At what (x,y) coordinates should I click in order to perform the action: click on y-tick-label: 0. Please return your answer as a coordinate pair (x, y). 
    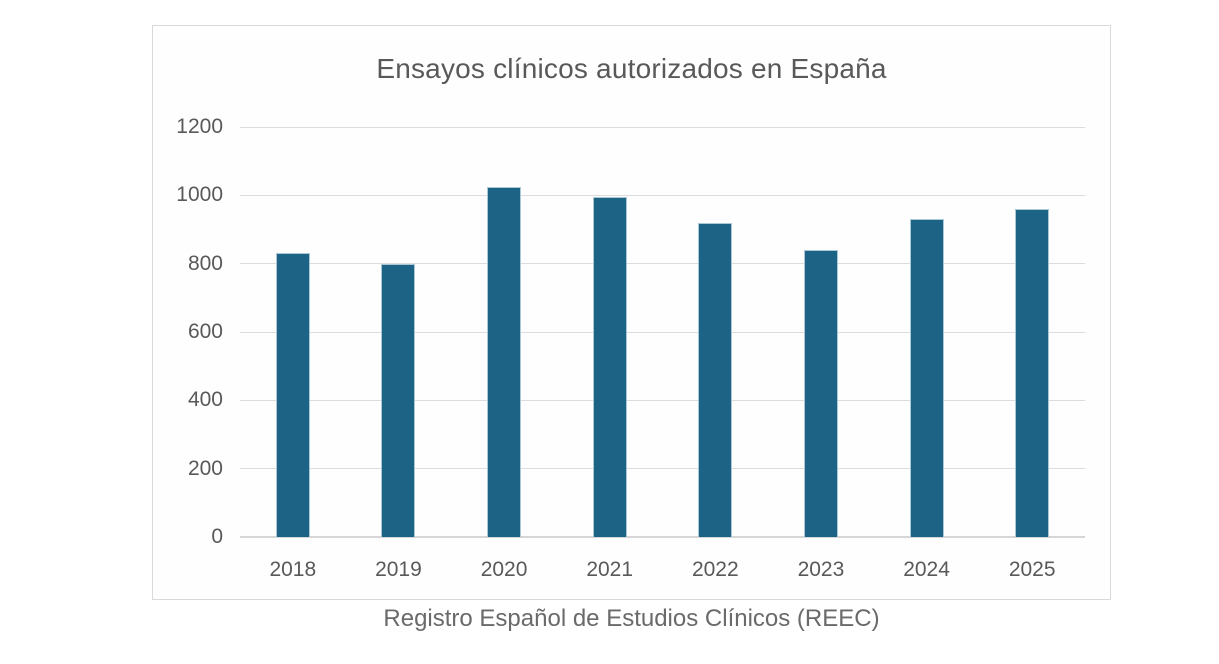
    Looking at the image, I should click on (217, 536).